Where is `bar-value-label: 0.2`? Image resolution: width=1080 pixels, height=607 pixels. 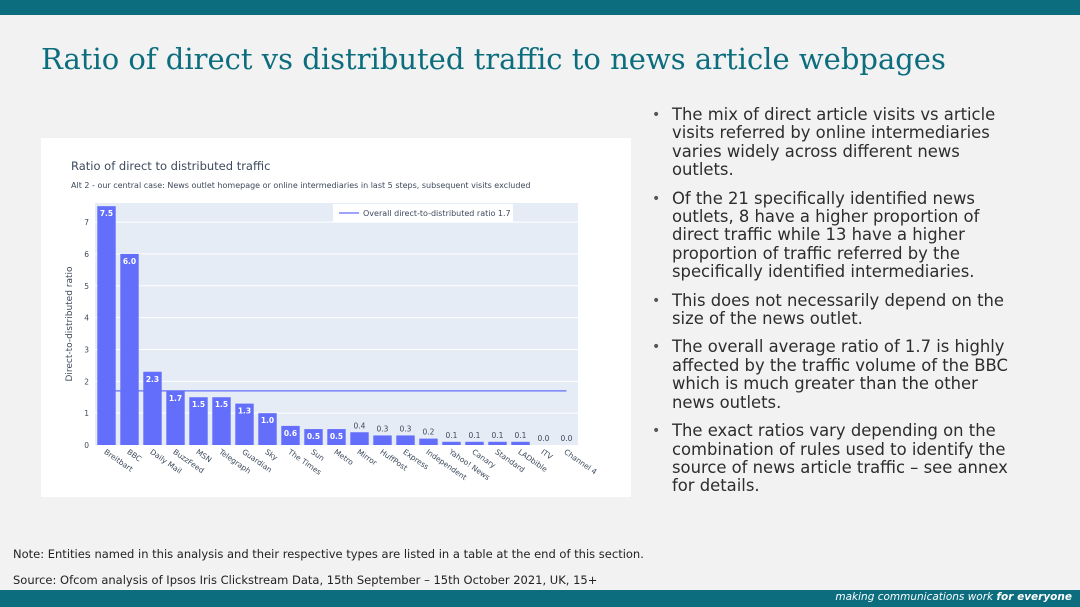
bar-value-label: 0.2 is located at coordinates (429, 432).